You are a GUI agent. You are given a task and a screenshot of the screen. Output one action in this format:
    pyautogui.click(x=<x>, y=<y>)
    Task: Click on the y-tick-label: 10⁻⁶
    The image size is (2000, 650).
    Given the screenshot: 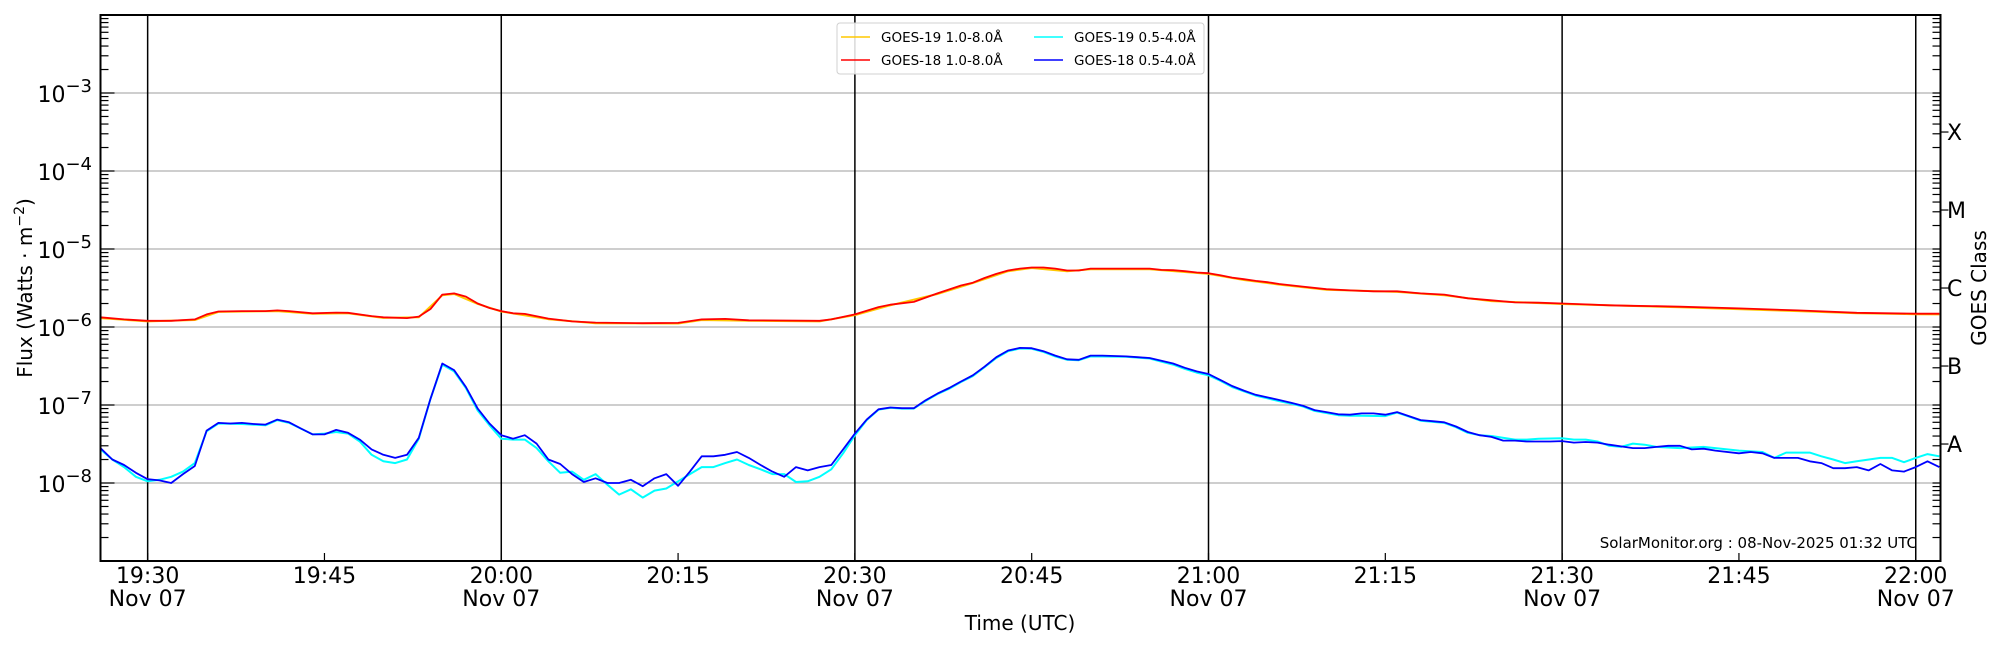 What is the action you would take?
    pyautogui.click(x=64, y=326)
    